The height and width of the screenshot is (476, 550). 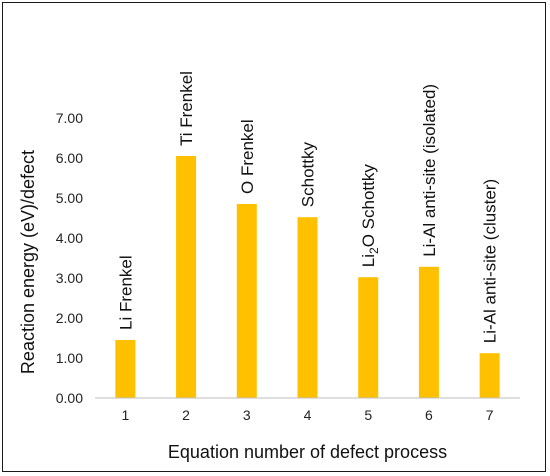 What do you see at coordinates (69, 198) in the screenshot?
I see `y-tick-label: 5.00` at bounding box center [69, 198].